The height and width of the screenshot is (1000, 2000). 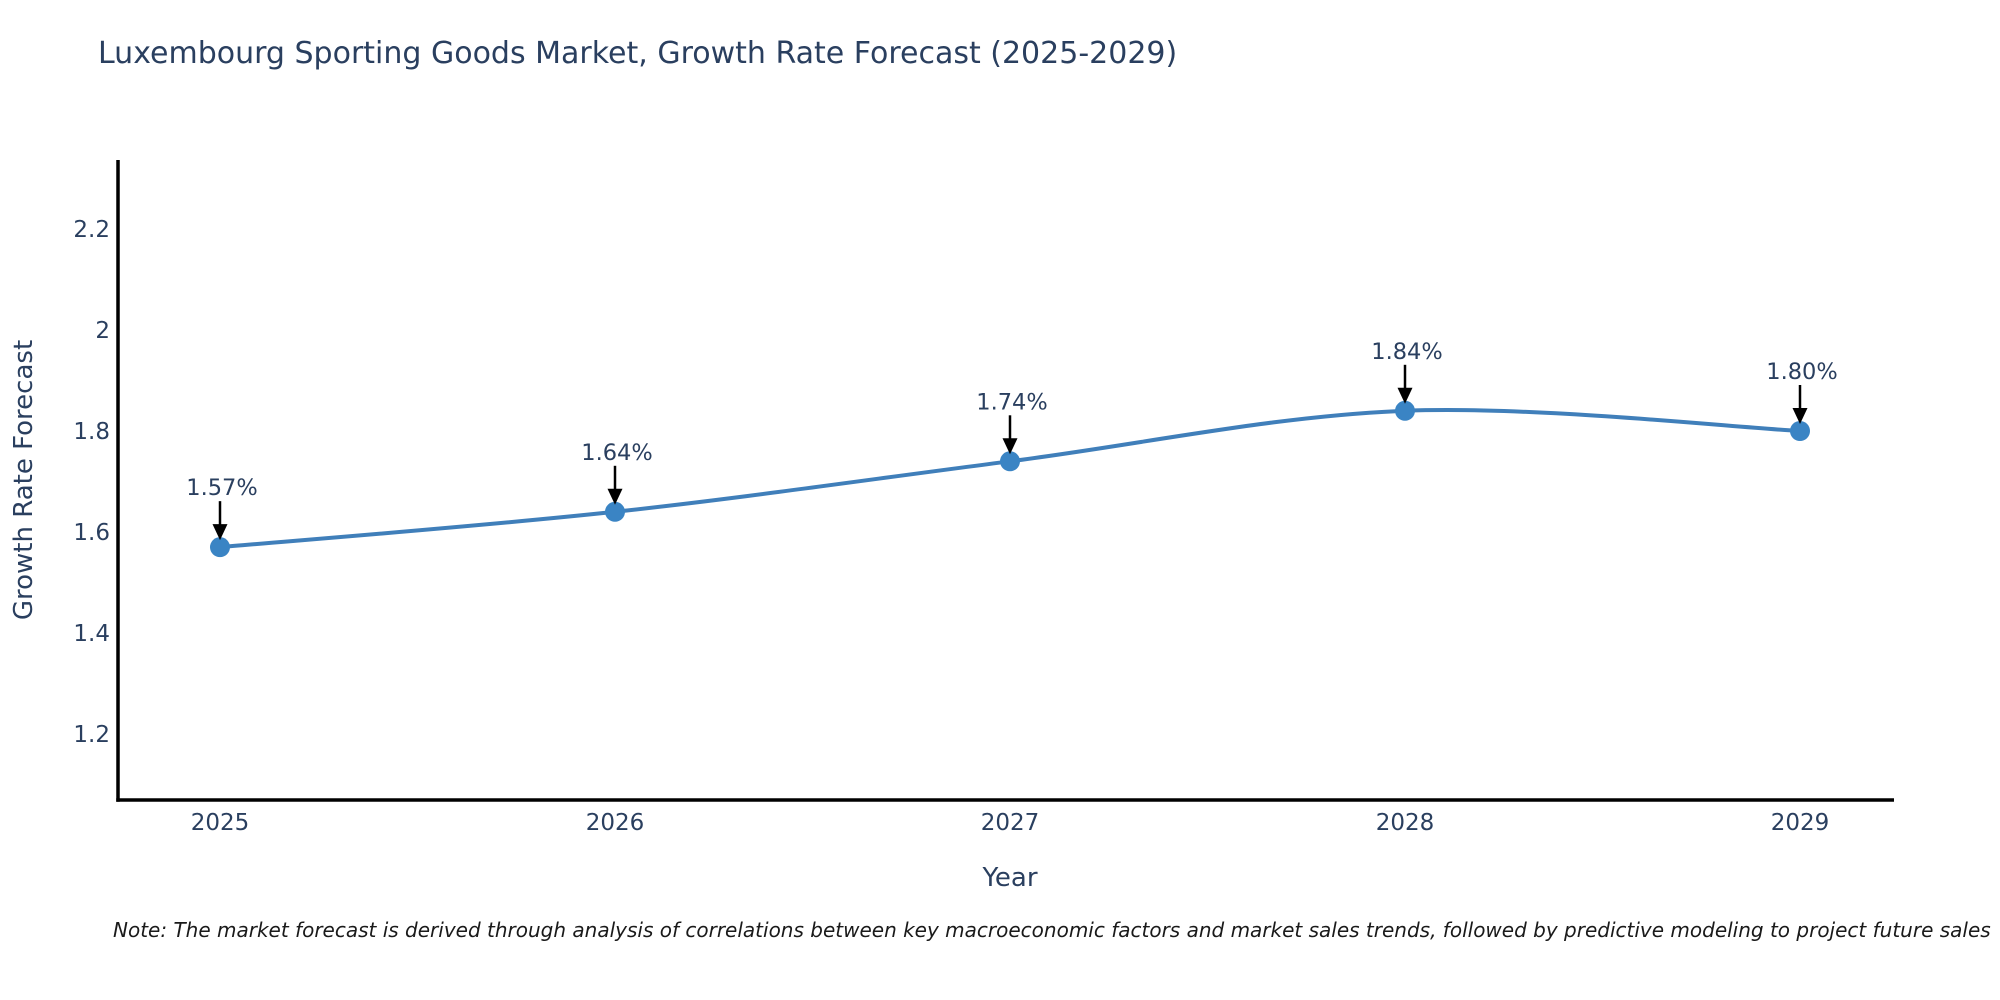 What do you see at coordinates (615, 511) in the screenshot?
I see `data-point-2026` at bounding box center [615, 511].